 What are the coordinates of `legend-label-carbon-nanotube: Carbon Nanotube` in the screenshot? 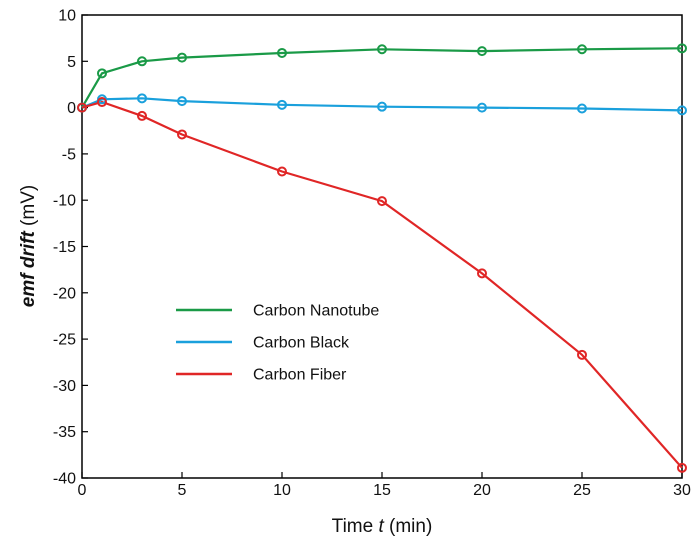 It's located at (316, 311).